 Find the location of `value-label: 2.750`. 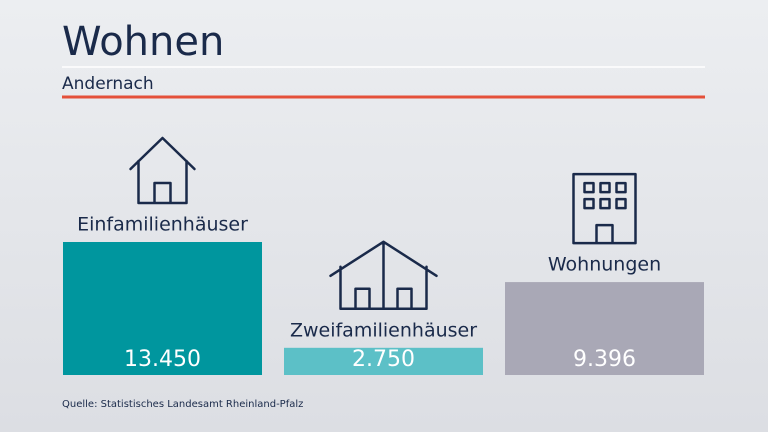

value-label: 2.750 is located at coordinates (383, 359).